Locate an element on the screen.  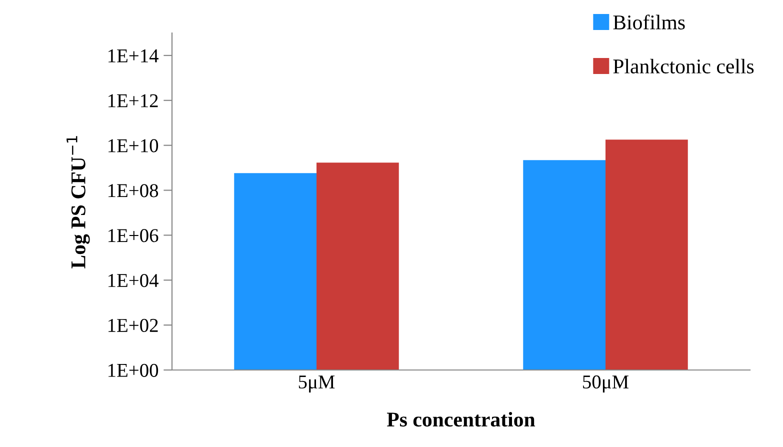
x-axis-title: Ps concentration is located at coordinates (461, 419).